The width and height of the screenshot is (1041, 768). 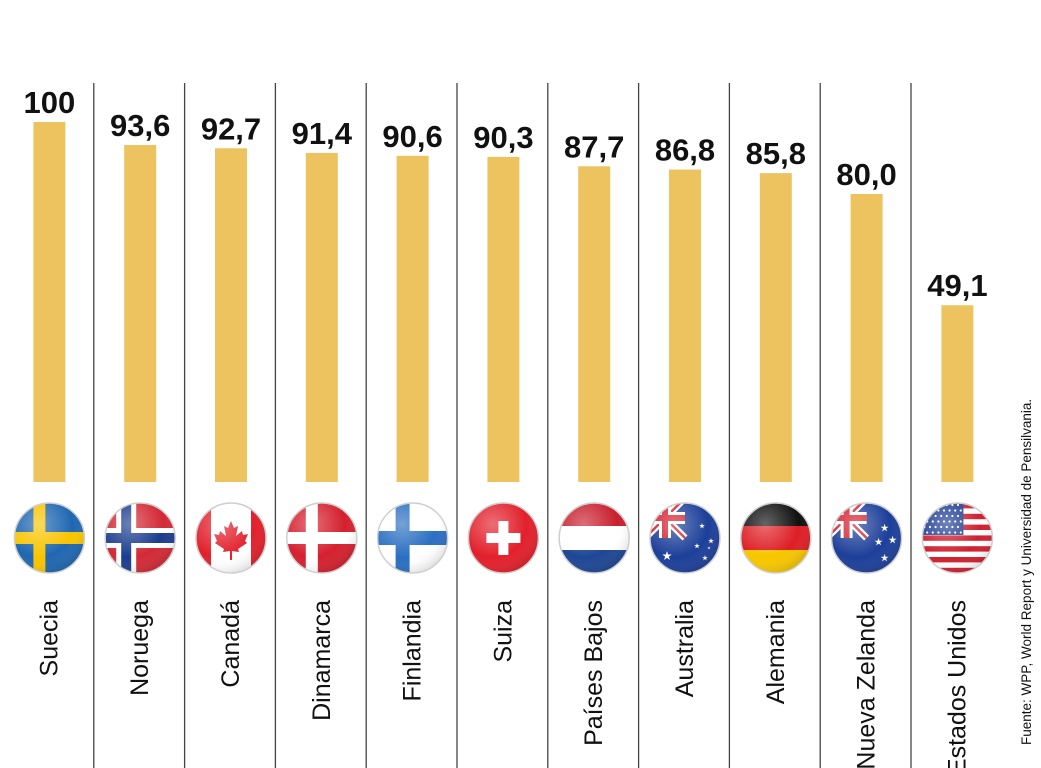 What do you see at coordinates (685, 538) in the screenshot?
I see `australia-flag-icon` at bounding box center [685, 538].